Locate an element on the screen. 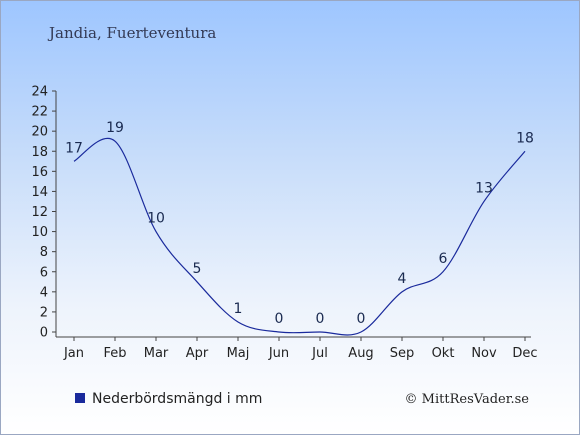 This screenshot has width=580, height=435. x-tick-label: Sep is located at coordinates (402, 353).